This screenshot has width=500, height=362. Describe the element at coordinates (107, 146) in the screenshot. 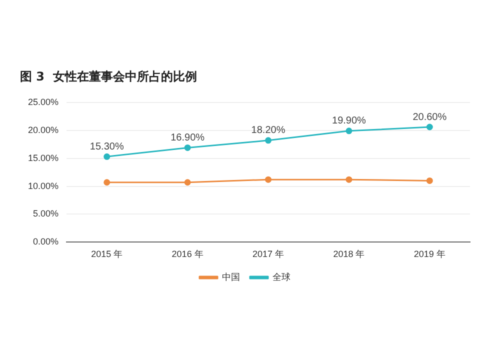

I see `data-label: 15.30%` at that location.